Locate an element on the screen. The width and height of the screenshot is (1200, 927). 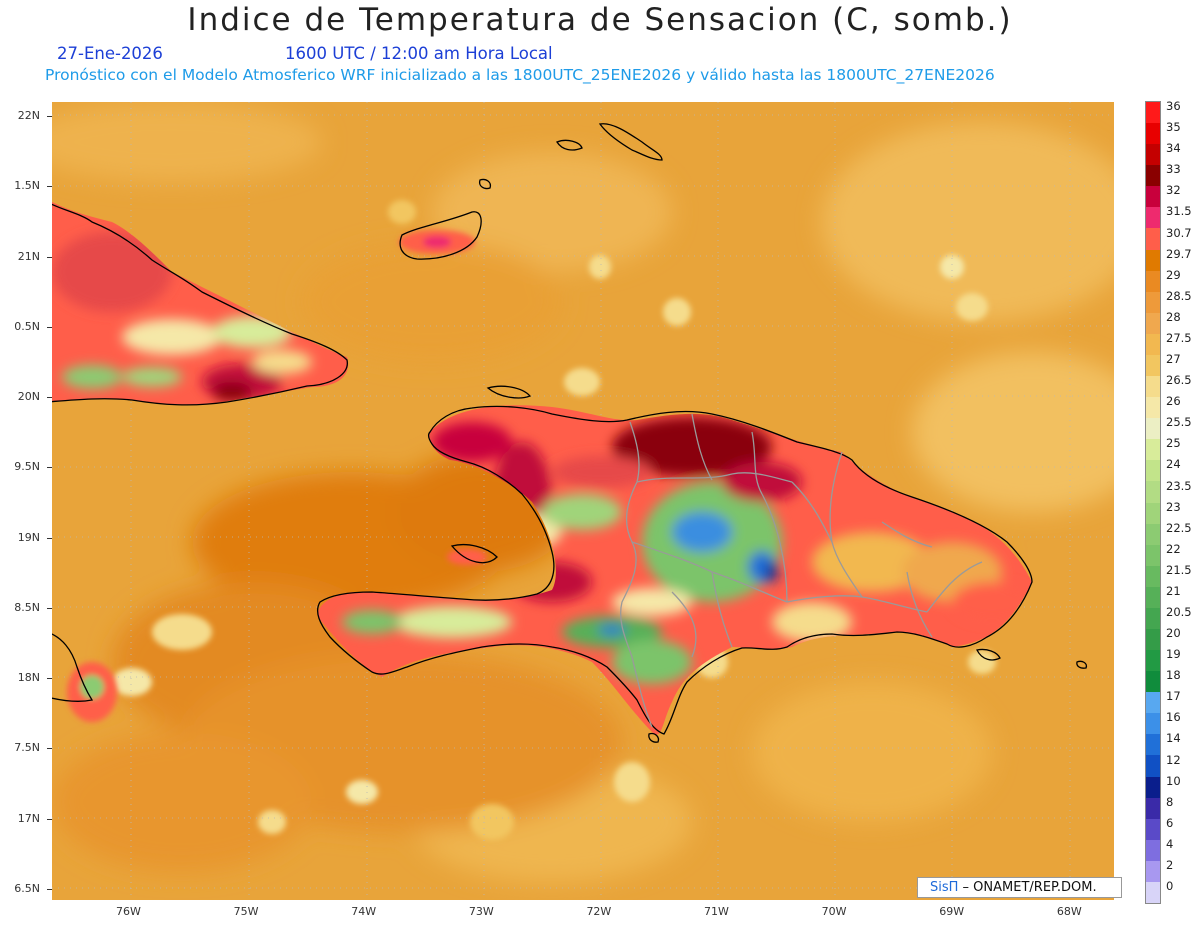
lat-tick-label: 19N is located at coordinates (28, 537).